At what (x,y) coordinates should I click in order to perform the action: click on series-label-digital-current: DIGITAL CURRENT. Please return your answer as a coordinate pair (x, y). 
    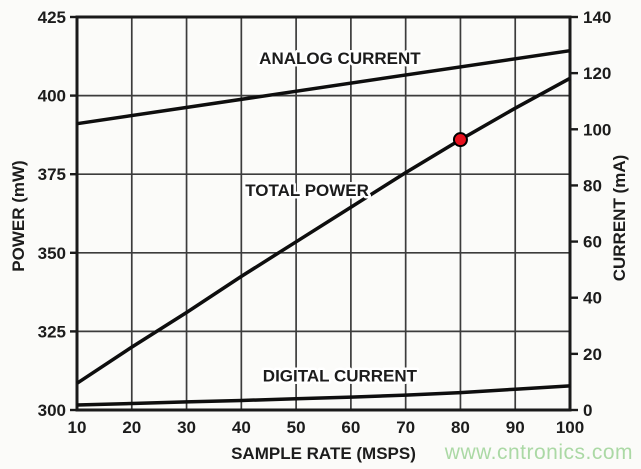
    Looking at the image, I should click on (340, 375).